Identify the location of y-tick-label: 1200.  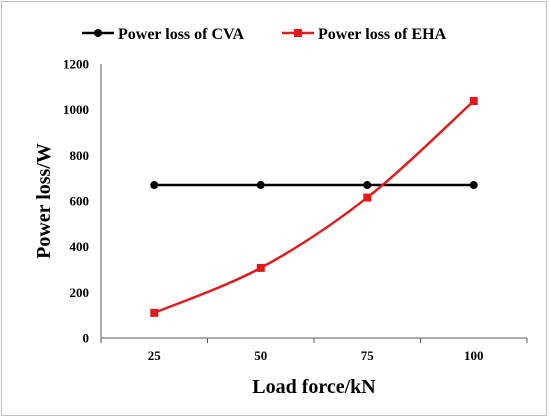
(76, 64).